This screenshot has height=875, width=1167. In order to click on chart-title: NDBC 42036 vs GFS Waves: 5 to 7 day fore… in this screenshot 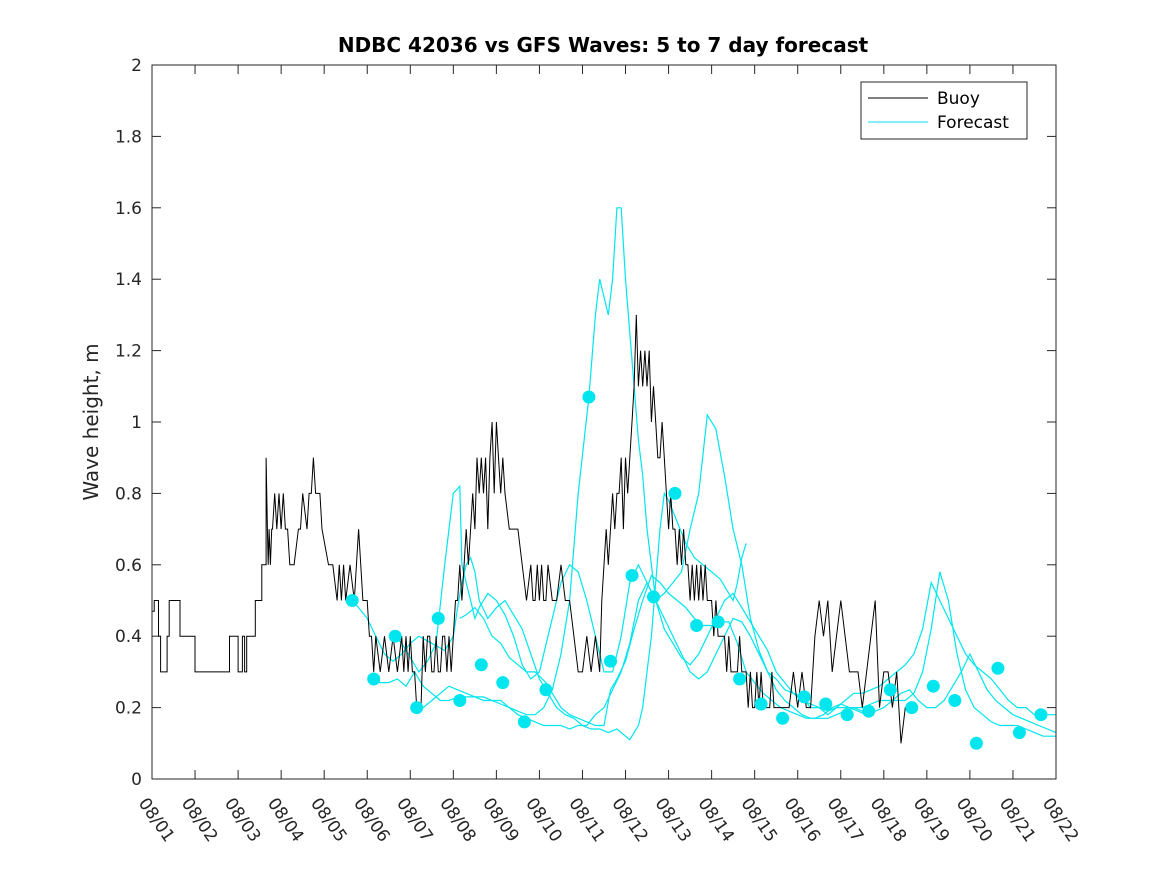, I will do `click(603, 45)`.